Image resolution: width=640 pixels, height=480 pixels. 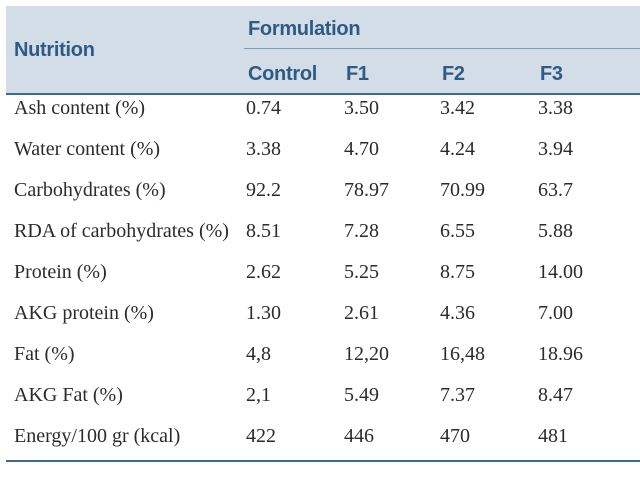 What do you see at coordinates (555, 149) in the screenshot?
I see `cell-f3: 3.94` at bounding box center [555, 149].